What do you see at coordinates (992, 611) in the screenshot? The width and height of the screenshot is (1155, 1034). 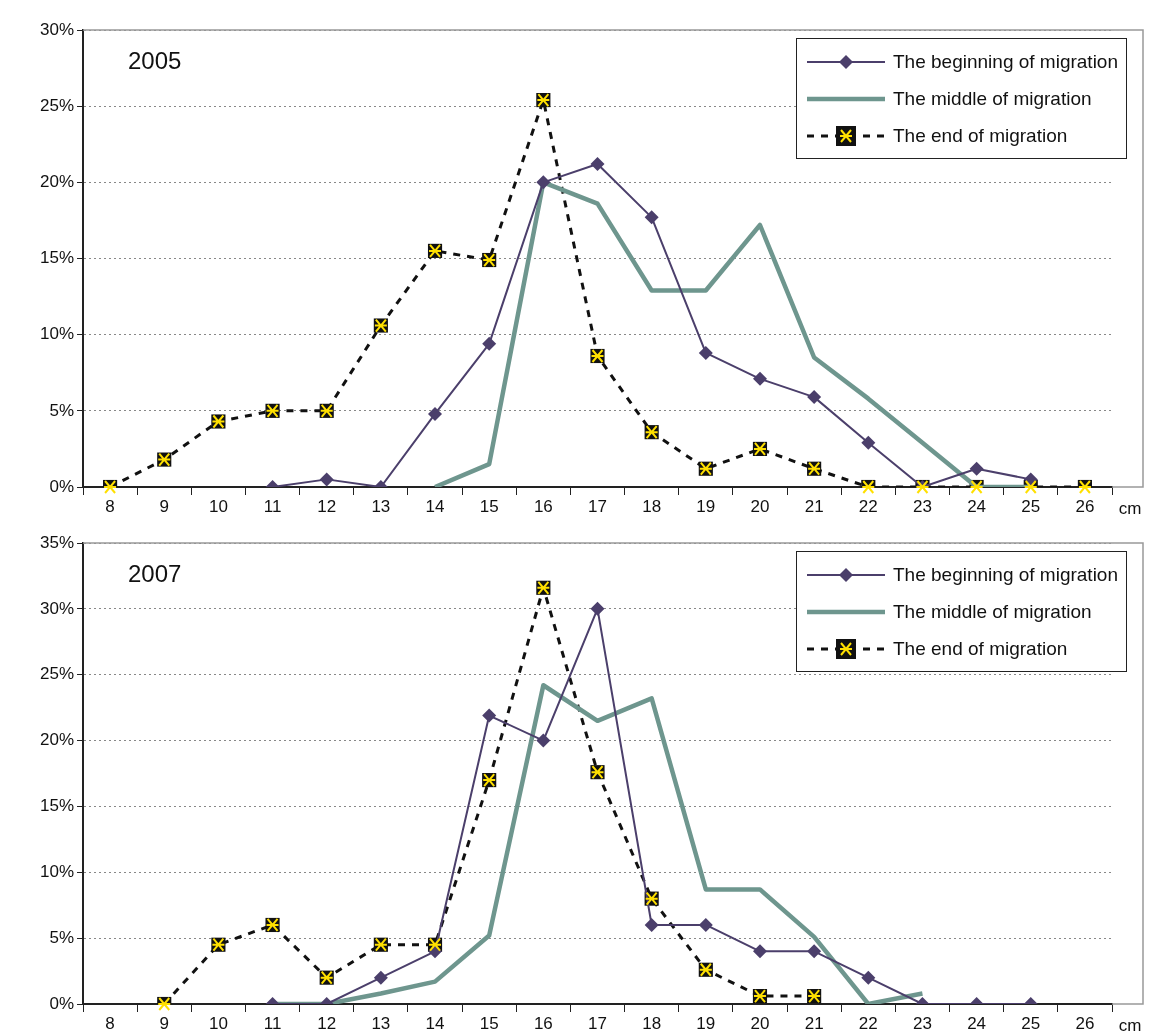 I see `legend-label: The middle of migration` at bounding box center [992, 611].